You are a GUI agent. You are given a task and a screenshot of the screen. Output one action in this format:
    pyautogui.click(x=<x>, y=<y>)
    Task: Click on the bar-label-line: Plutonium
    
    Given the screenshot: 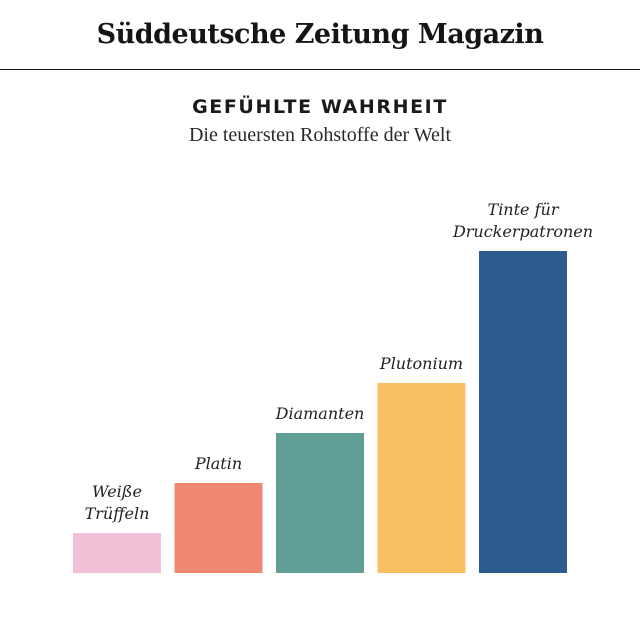 What is the action you would take?
    pyautogui.click(x=421, y=363)
    